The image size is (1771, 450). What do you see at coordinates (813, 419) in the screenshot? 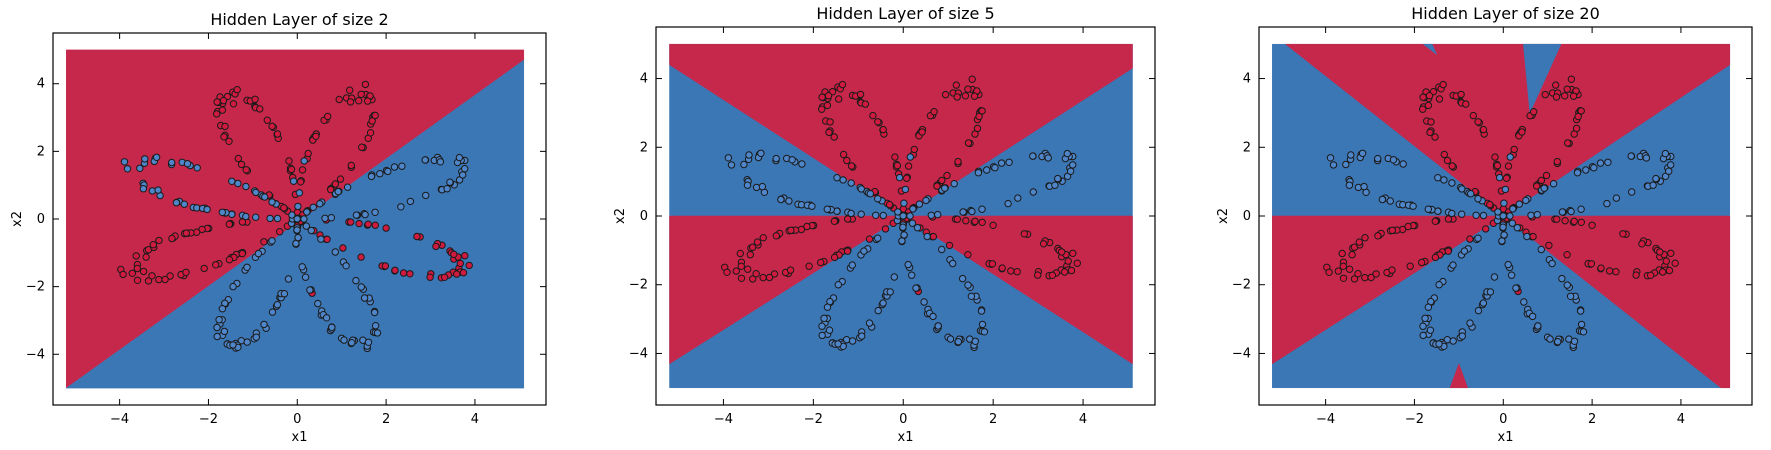
I see `x-tick-label: −2` at bounding box center [813, 419].